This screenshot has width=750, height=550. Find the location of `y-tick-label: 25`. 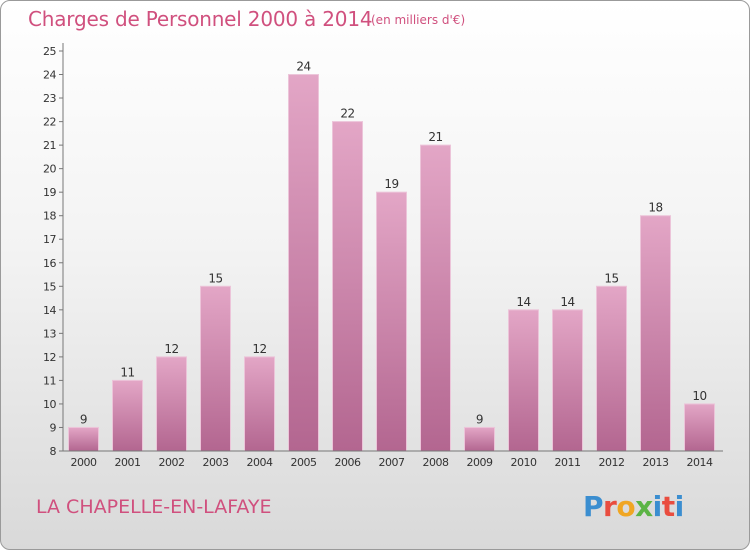

y-tick-label: 25 is located at coordinates (49, 51).